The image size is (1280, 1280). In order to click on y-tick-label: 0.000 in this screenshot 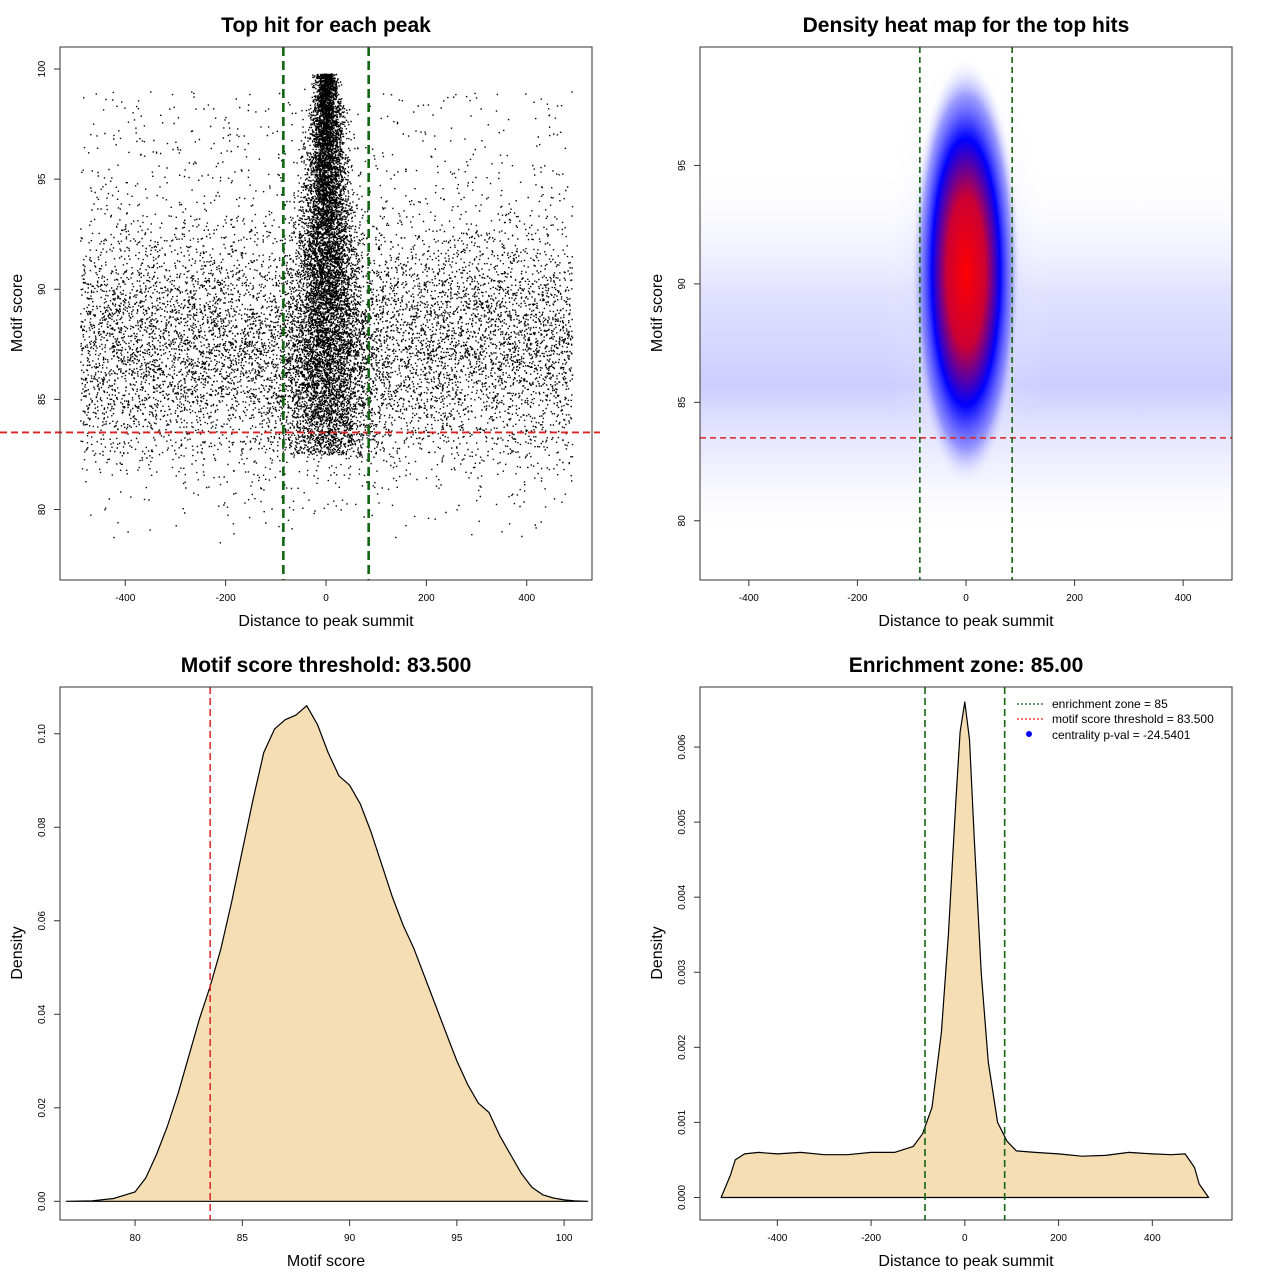, I will do `click(682, 1197)`.